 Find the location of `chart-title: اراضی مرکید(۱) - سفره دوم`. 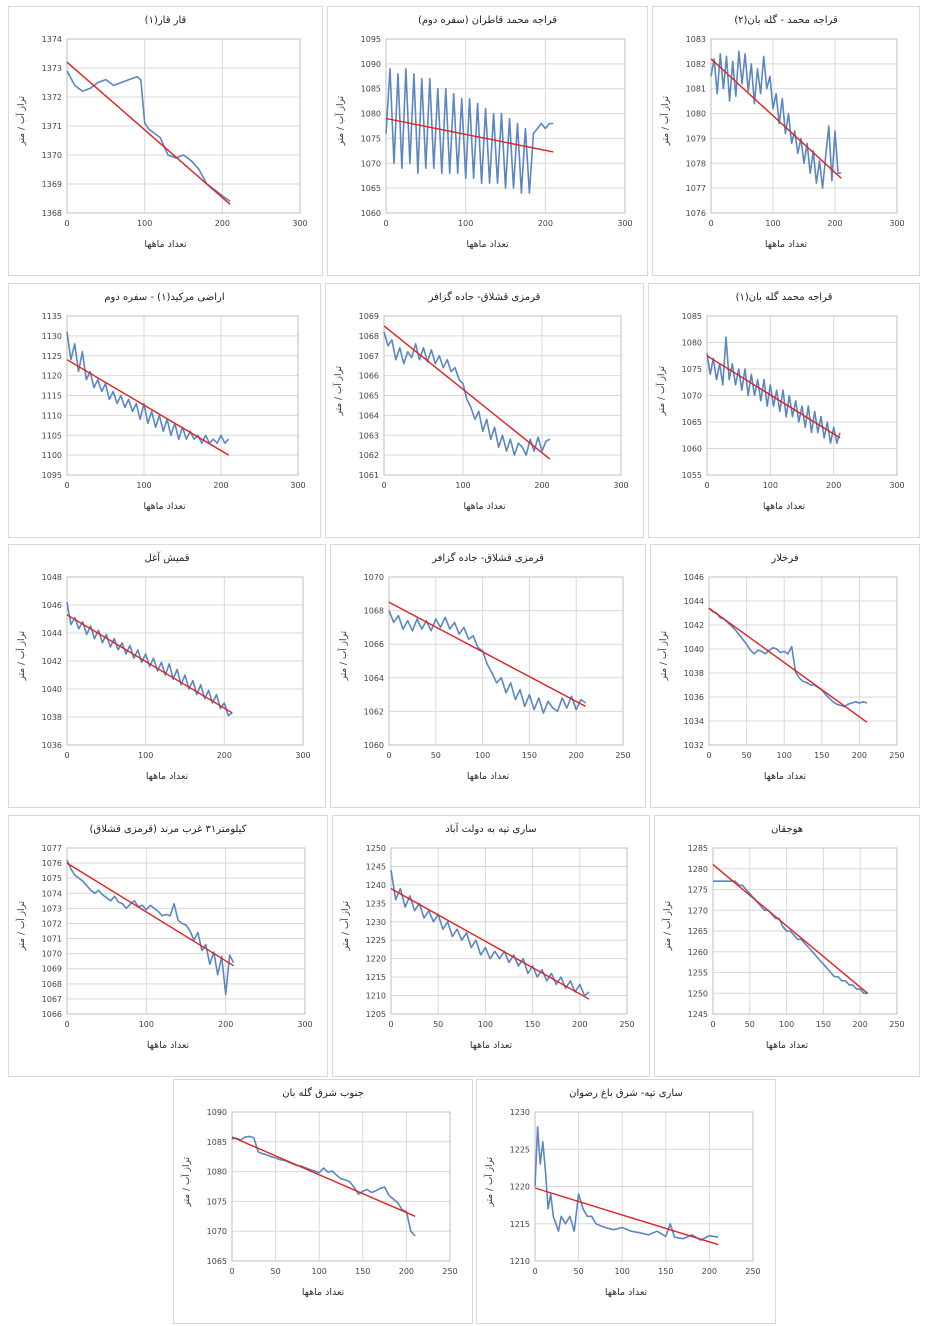

chart-title: اراضی مرکید(۱) - سفره دوم is located at coordinates (164, 297).